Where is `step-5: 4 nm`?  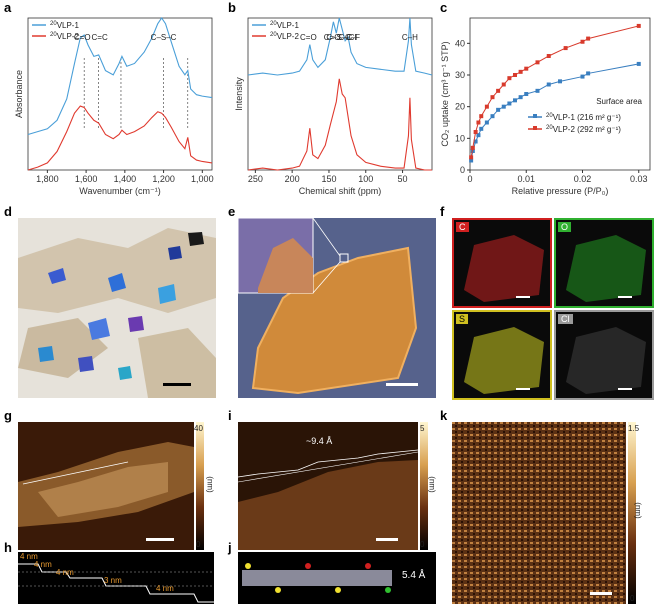 step-5: 4 nm is located at coordinates (165, 588).